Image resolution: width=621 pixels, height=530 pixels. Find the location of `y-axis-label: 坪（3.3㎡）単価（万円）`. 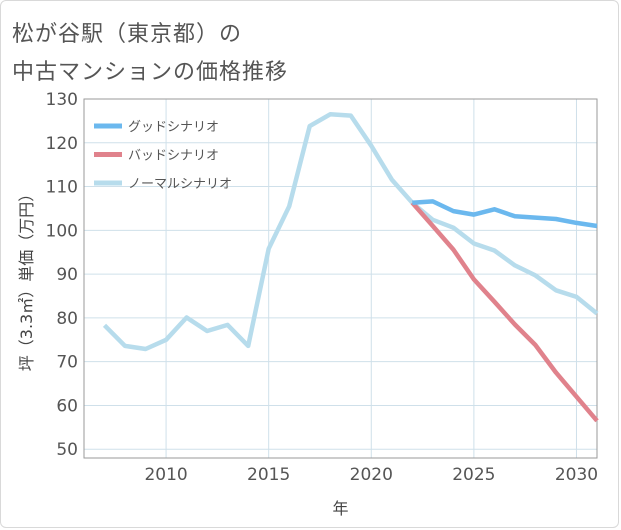

y-axis-label: 坪（3.3㎡）単価（万円） is located at coordinates (26, 278).